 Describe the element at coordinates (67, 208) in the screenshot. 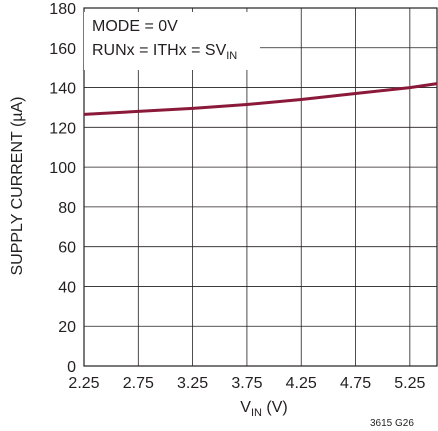

I see `y-tick-label: 80` at that location.